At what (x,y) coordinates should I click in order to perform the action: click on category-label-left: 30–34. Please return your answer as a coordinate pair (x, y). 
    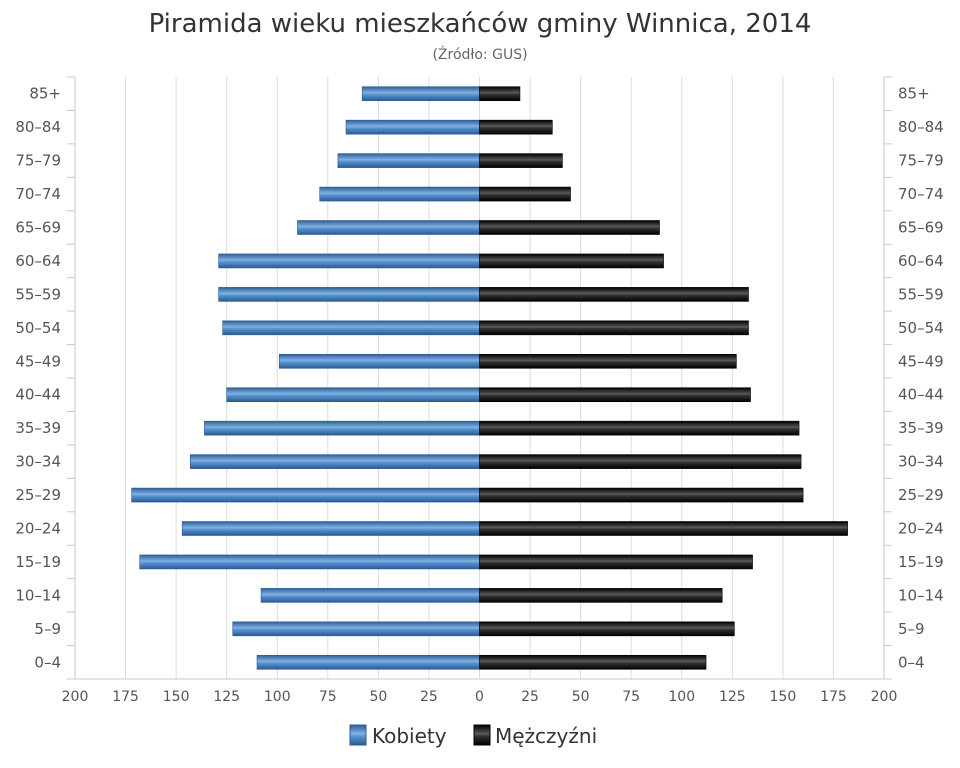
    Looking at the image, I should click on (38, 462).